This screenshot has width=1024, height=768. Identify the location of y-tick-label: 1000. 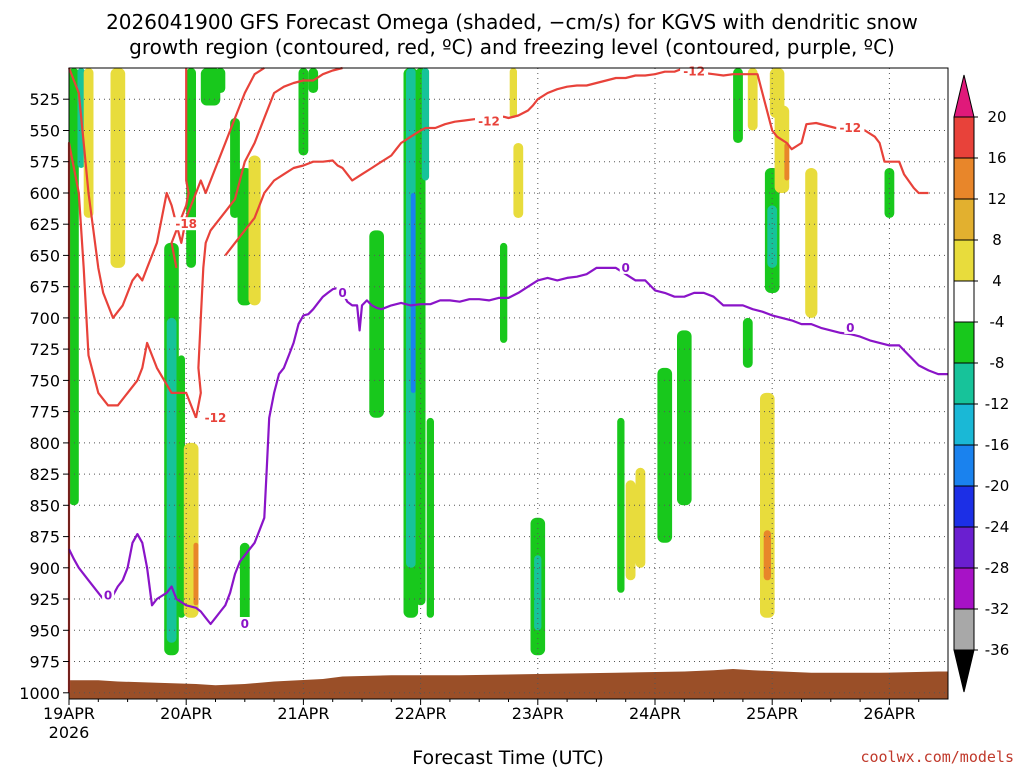
(39, 693).